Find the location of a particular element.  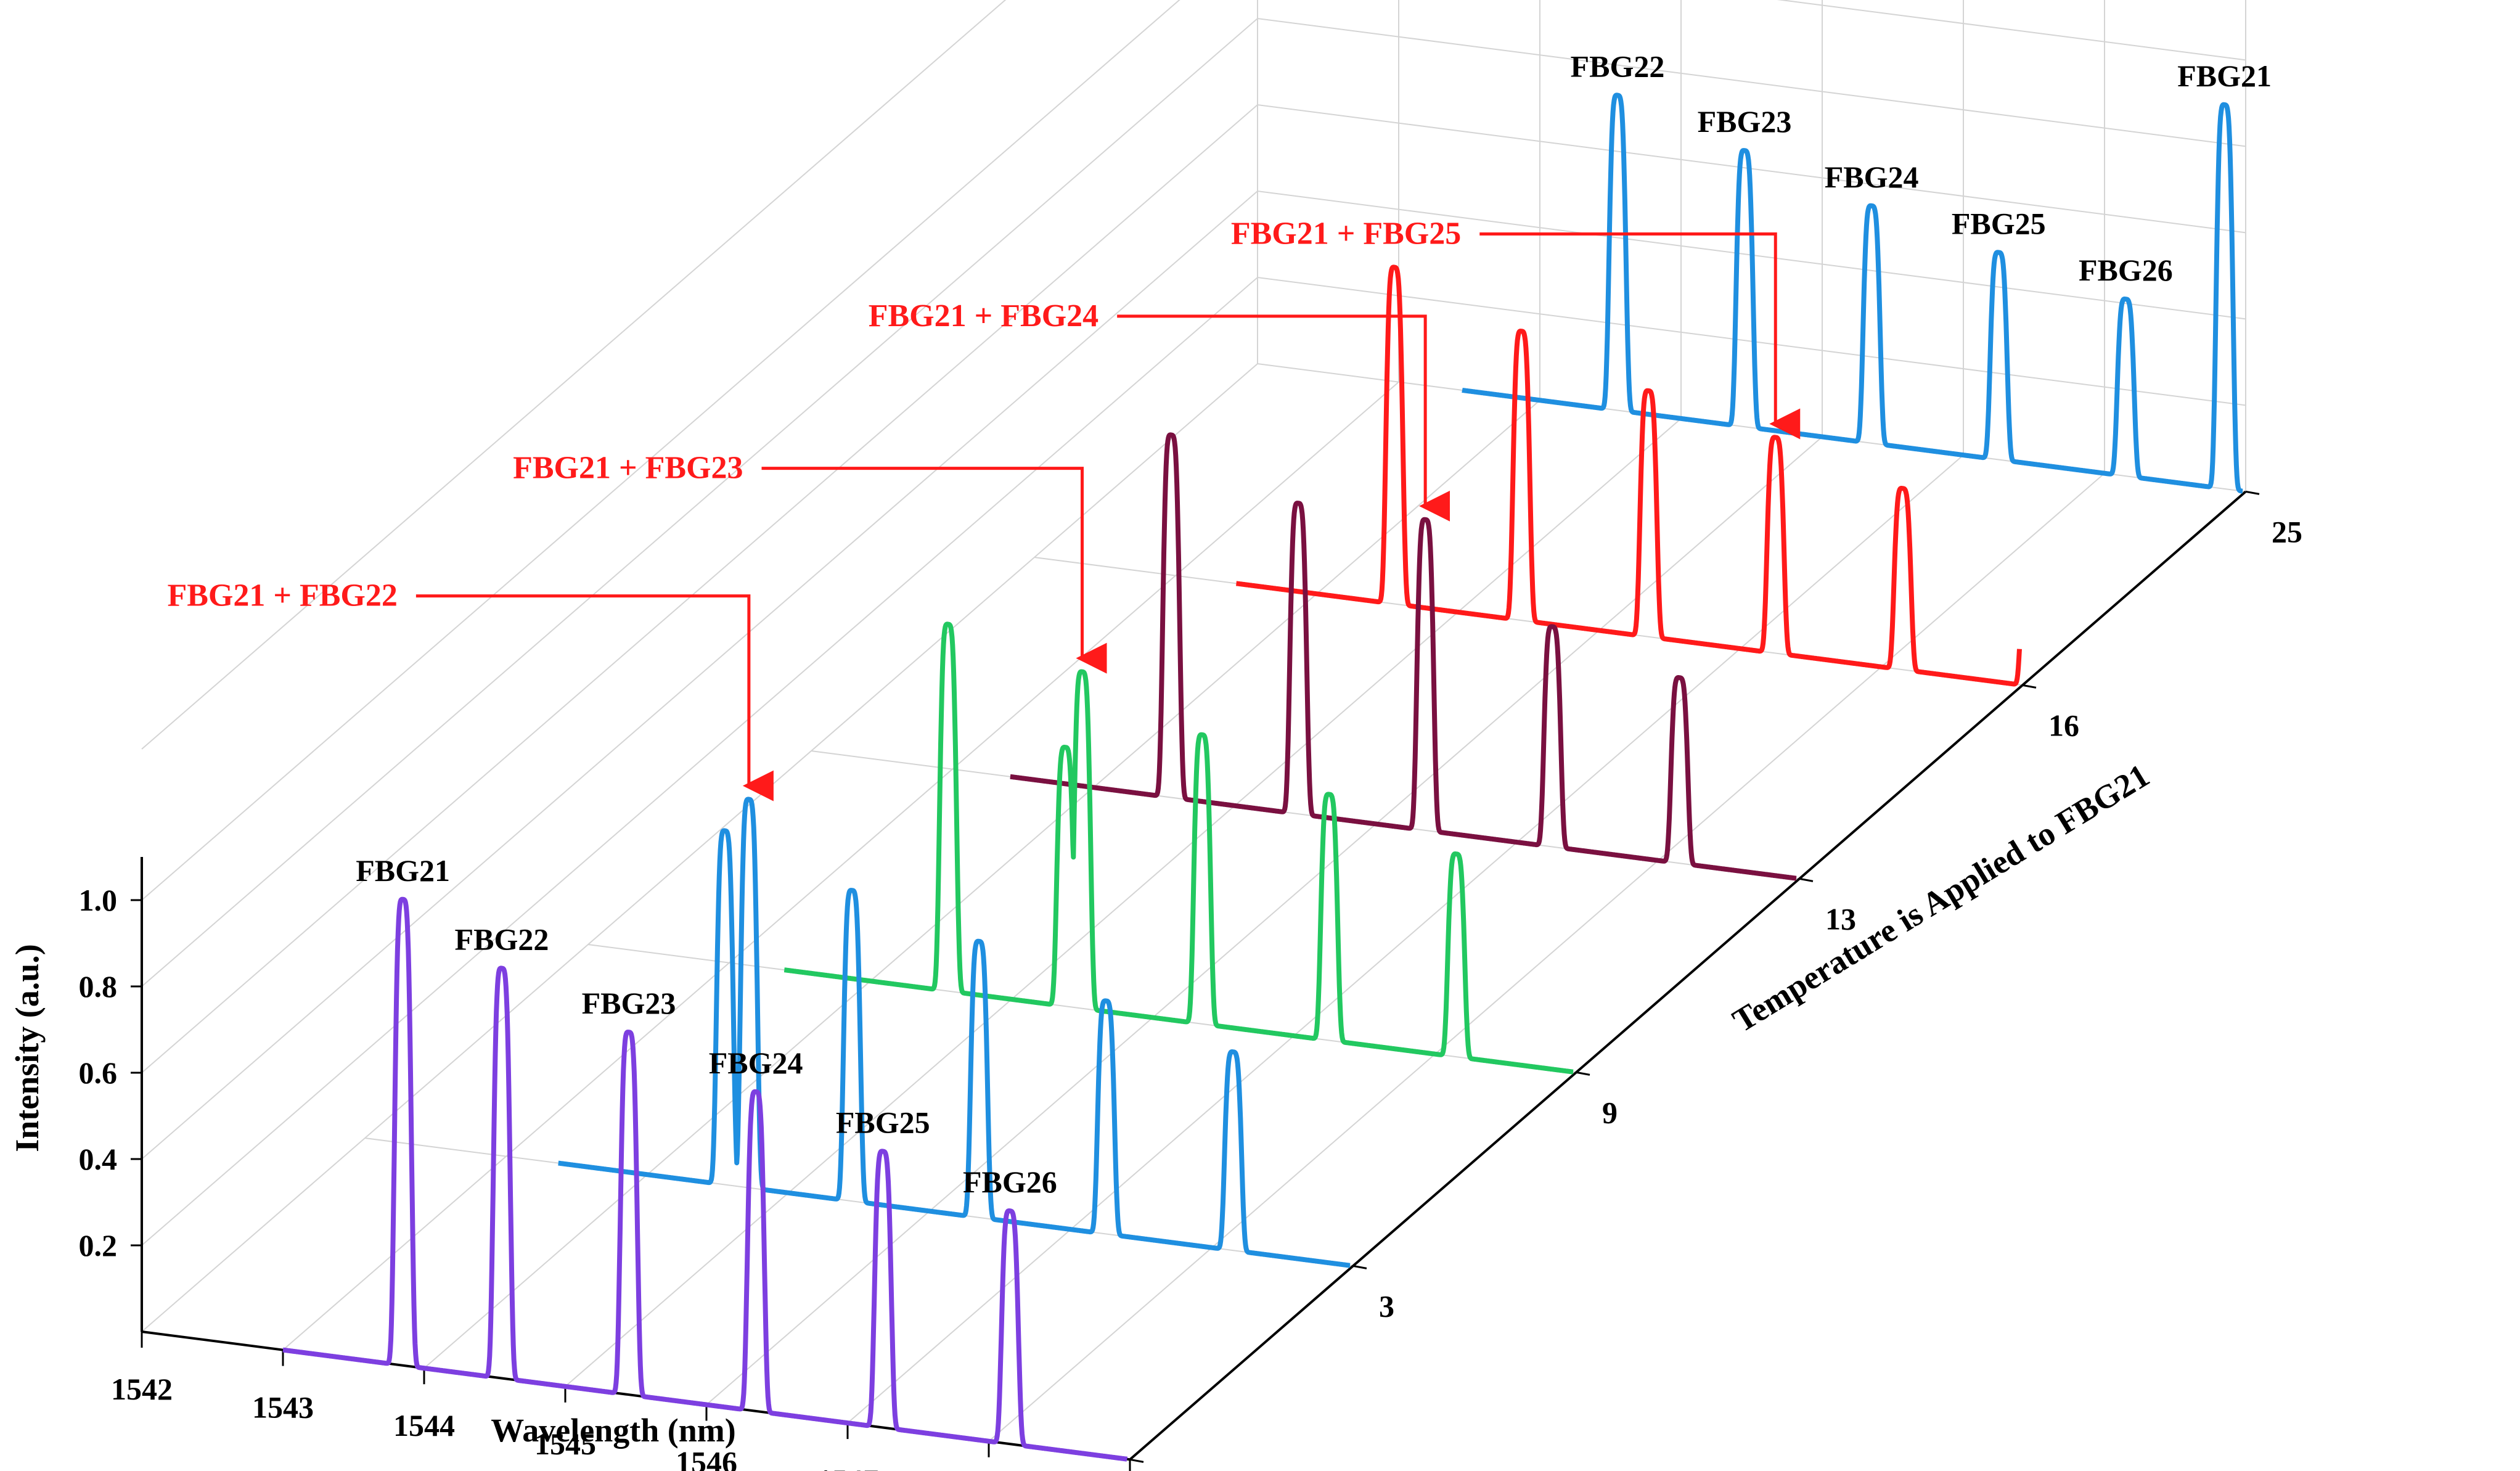

x-tick-label: 1544 is located at coordinates (424, 1425).